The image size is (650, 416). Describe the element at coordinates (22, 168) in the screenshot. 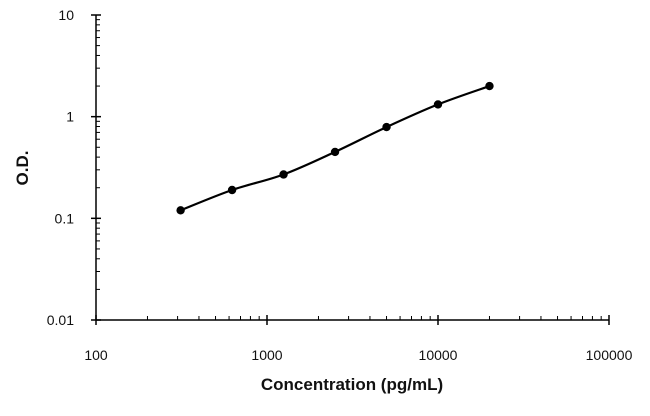

I see `y-axis-title: O.D.` at that location.